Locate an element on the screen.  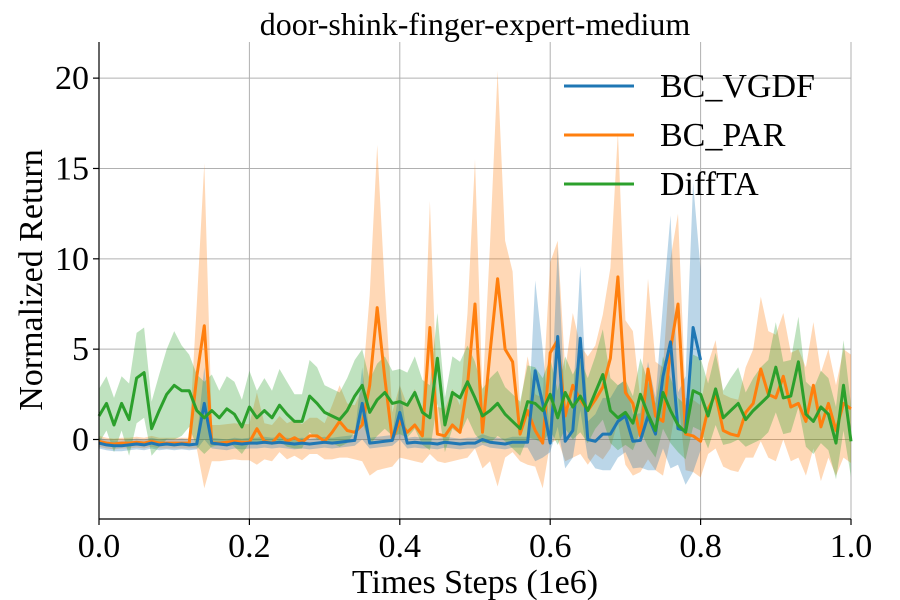
legend: BC_VGDF BC_PAR DiffTA is located at coordinates (689, 135).